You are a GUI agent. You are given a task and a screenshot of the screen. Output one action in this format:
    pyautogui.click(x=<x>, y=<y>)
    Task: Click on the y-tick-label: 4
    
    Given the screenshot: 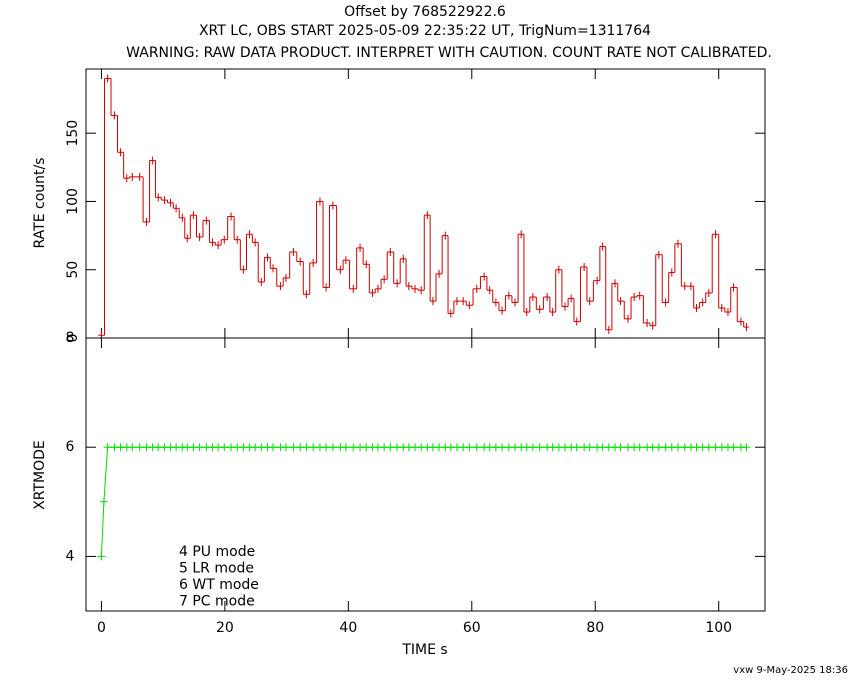 What is the action you would take?
    pyautogui.click(x=70, y=556)
    